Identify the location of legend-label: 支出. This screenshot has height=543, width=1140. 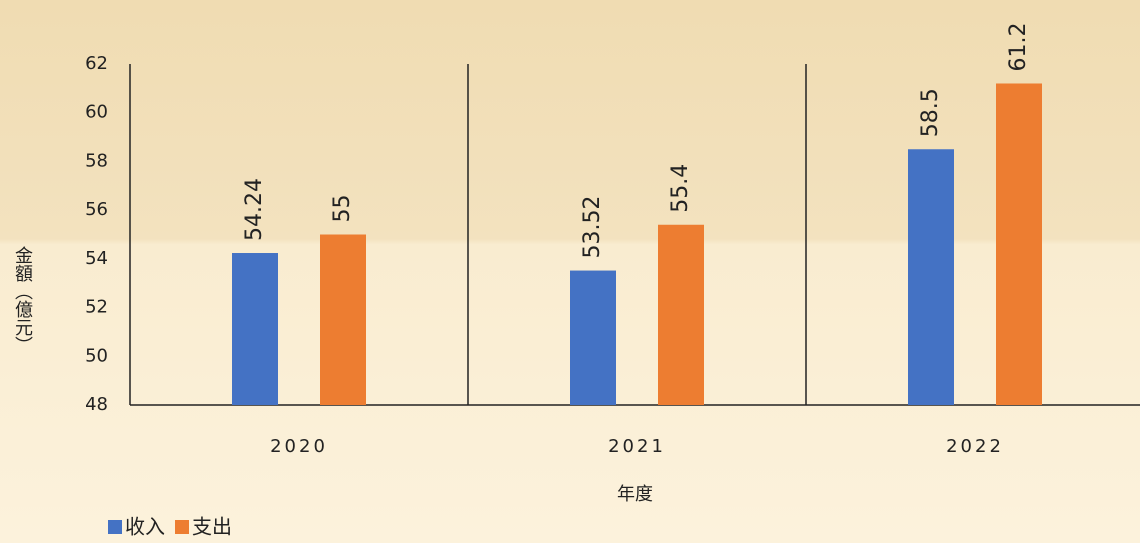
(212, 527).